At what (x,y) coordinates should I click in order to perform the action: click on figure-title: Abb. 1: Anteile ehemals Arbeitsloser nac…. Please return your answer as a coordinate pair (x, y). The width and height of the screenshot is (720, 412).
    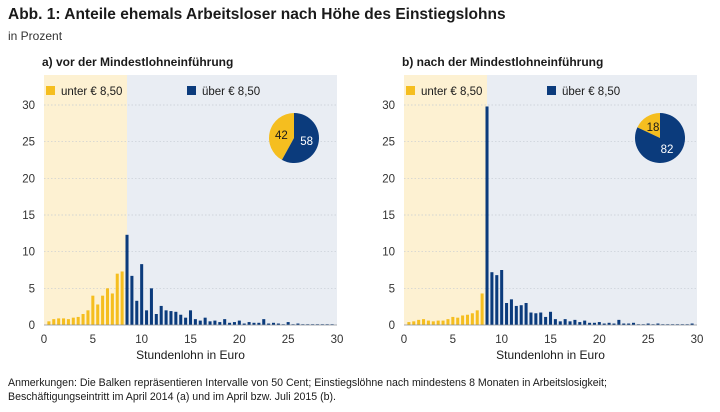
    Looking at the image, I should click on (257, 14).